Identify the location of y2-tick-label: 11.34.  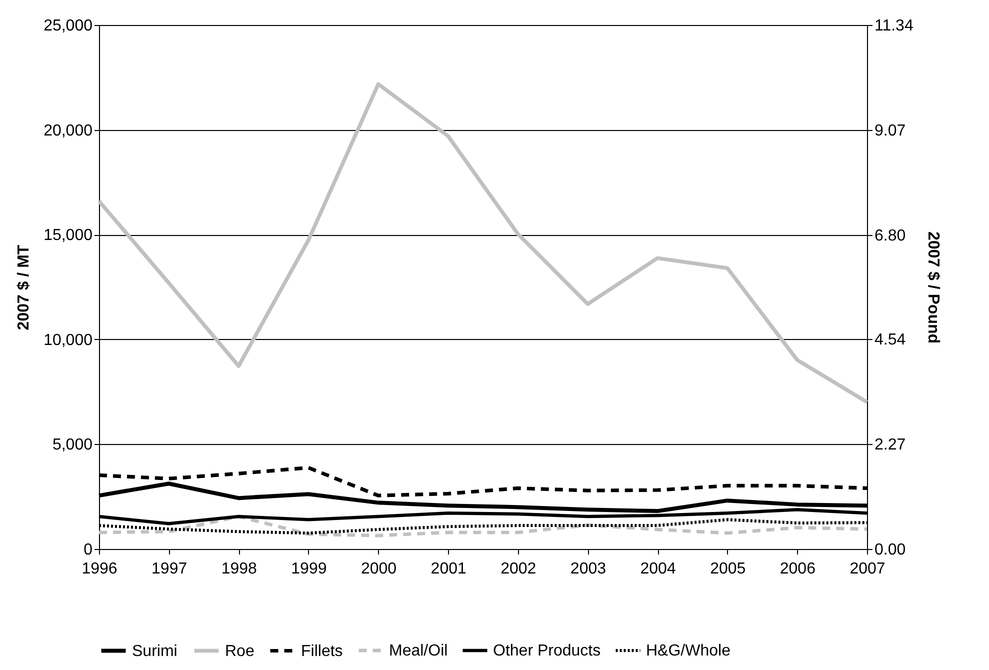
(894, 26).